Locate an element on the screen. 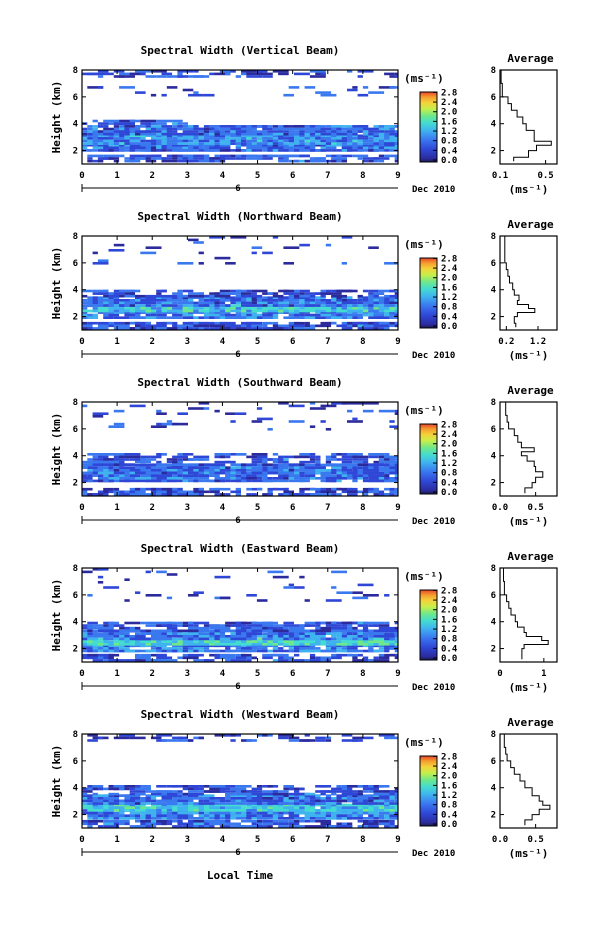  x-tick-label: 8 is located at coordinates (362, 176).